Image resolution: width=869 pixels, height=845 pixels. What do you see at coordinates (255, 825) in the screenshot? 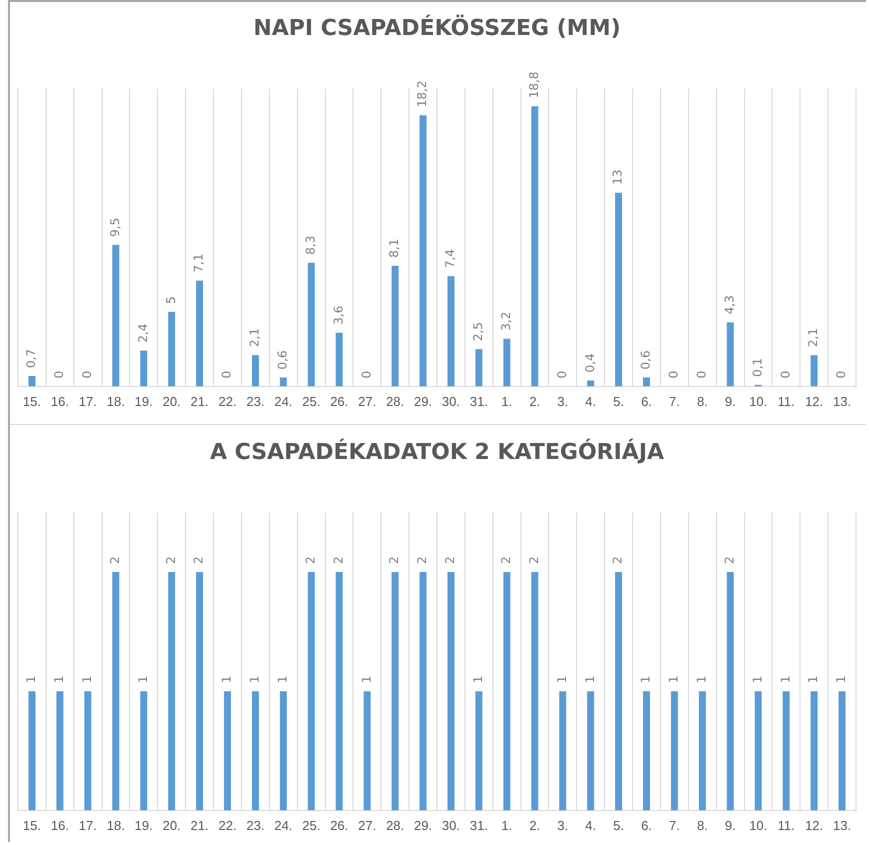
I see `x-tick-label: 23.` at bounding box center [255, 825].